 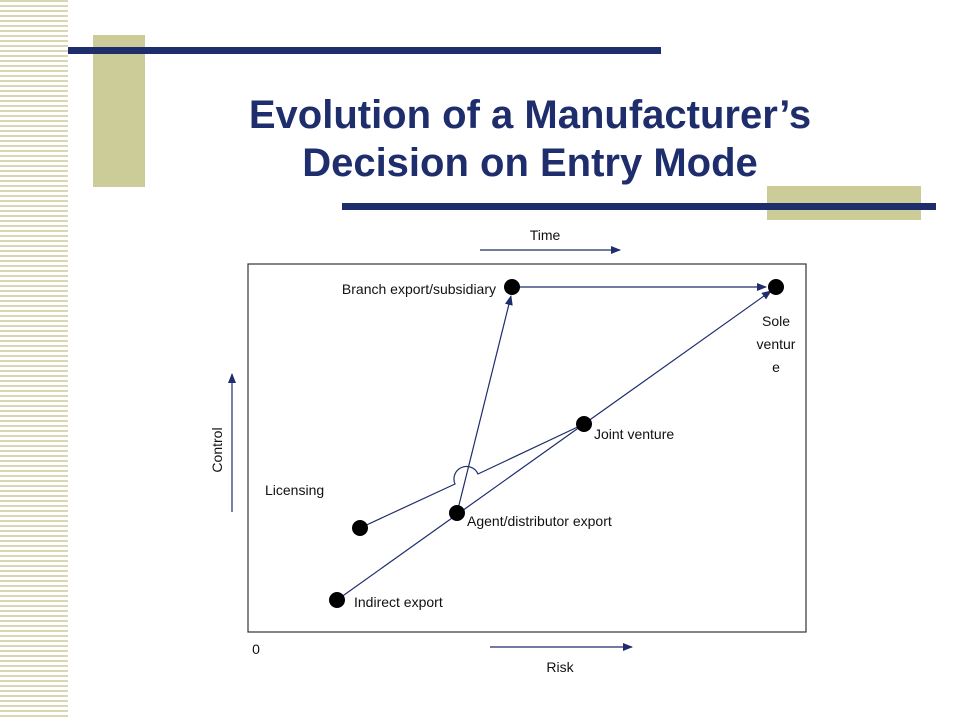 What do you see at coordinates (34, 360) in the screenshot?
I see `striped-margin` at bounding box center [34, 360].